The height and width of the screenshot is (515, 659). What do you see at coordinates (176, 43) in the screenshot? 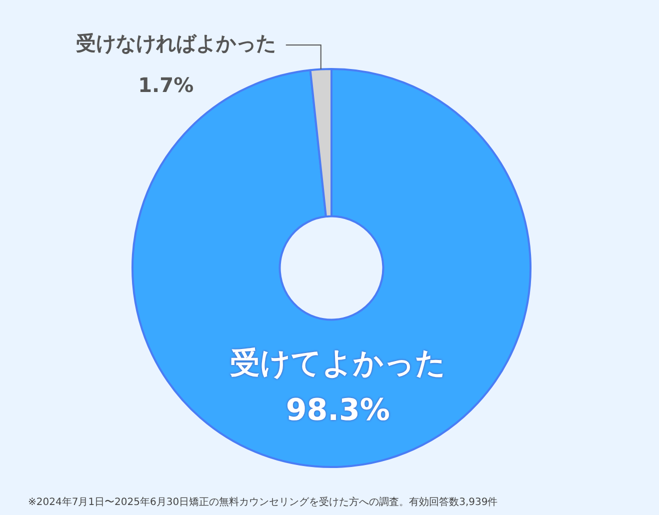
I see `slice-label: 受けなければよかった` at bounding box center [176, 43].